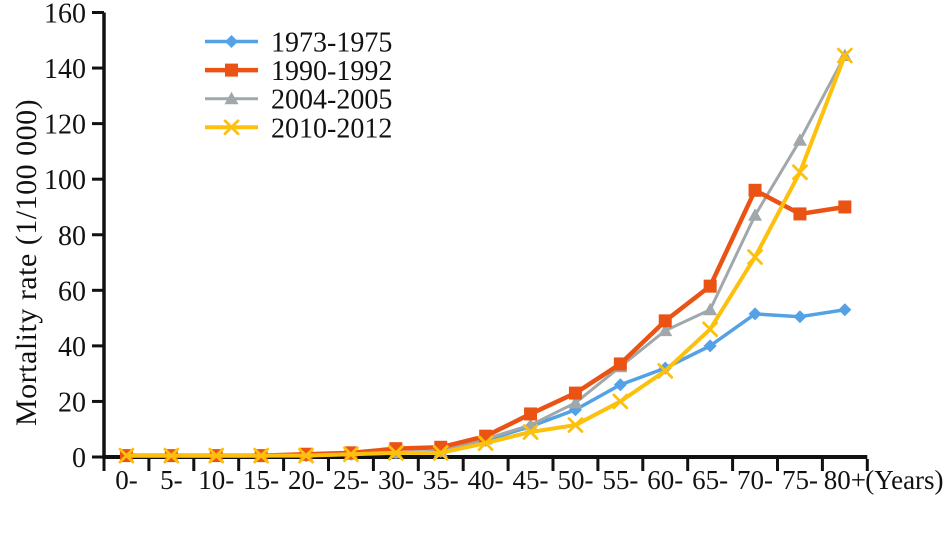 This screenshot has height=533, width=945. Describe the element at coordinates (351, 480) in the screenshot. I see `x-tick-label: 25-` at that location.